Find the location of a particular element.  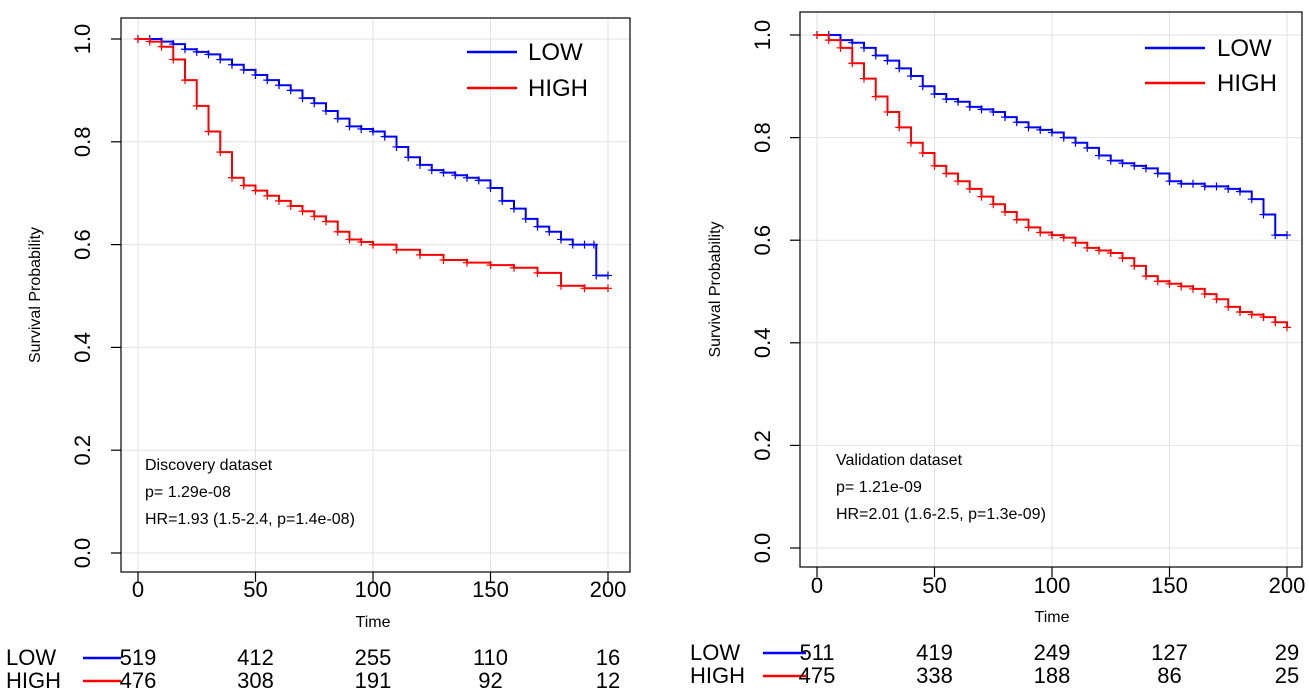

x-tick-label: 200 is located at coordinates (1287, 585).